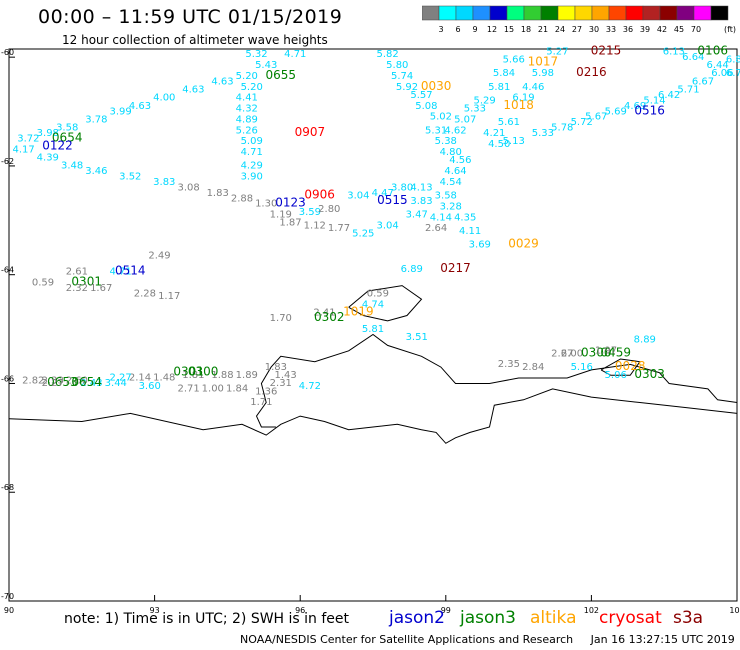  What do you see at coordinates (446, 141) in the screenshot?
I see `wave-height-label: 5.38` at bounding box center [446, 141].